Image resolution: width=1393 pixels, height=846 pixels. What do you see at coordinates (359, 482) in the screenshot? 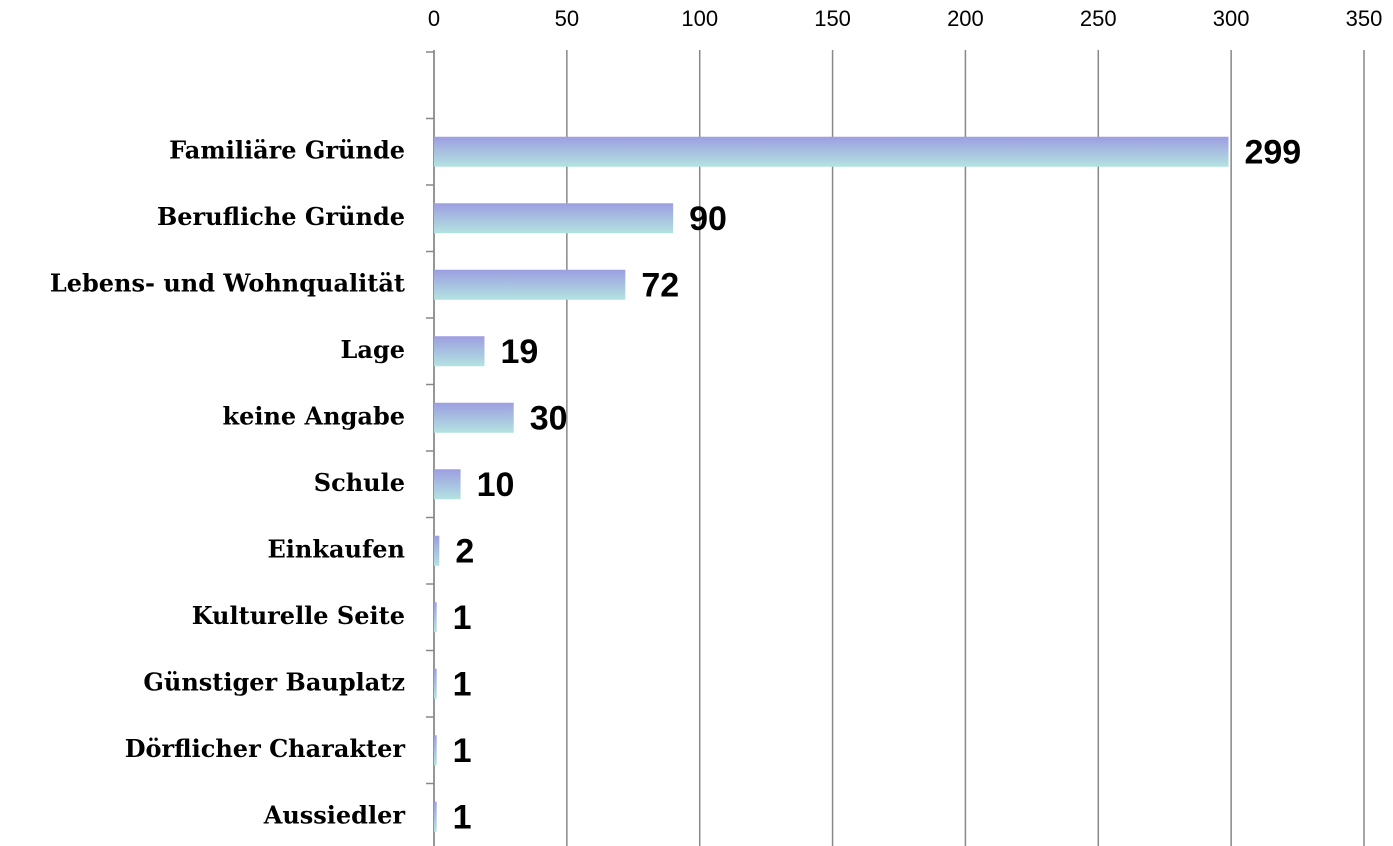
I see `category-label: Schule` at bounding box center [359, 482].